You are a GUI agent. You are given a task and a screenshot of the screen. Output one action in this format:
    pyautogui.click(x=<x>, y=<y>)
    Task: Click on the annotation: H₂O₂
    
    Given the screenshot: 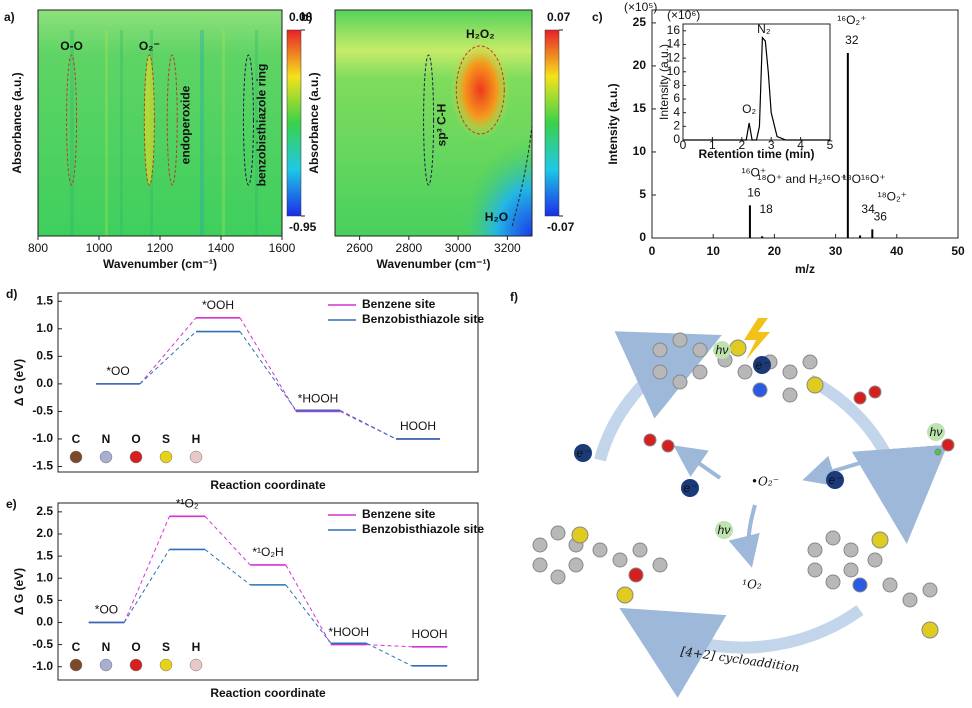 What is the action you would take?
    pyautogui.click(x=480, y=34)
    